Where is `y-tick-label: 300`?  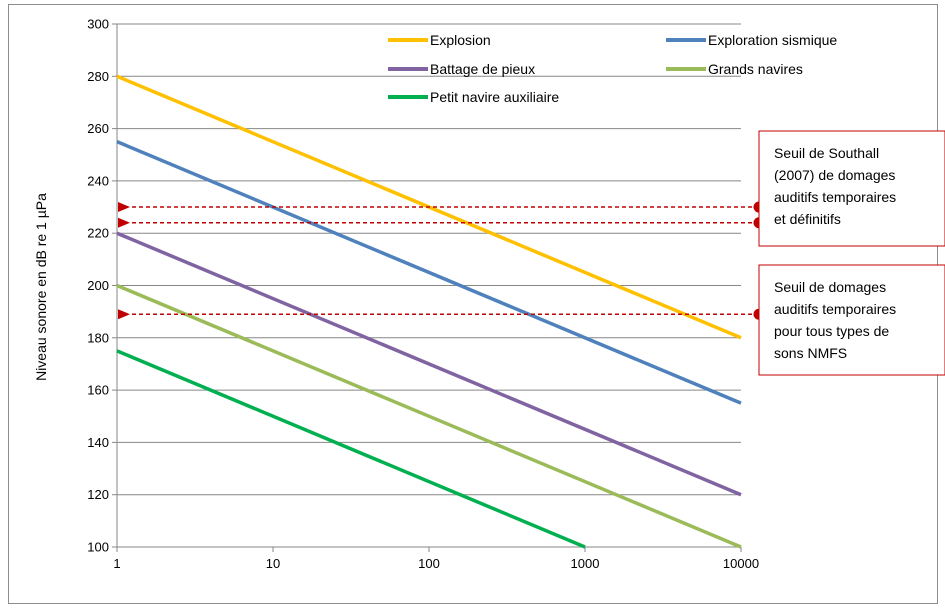 y-tick-label: 300 is located at coordinates (98, 24).